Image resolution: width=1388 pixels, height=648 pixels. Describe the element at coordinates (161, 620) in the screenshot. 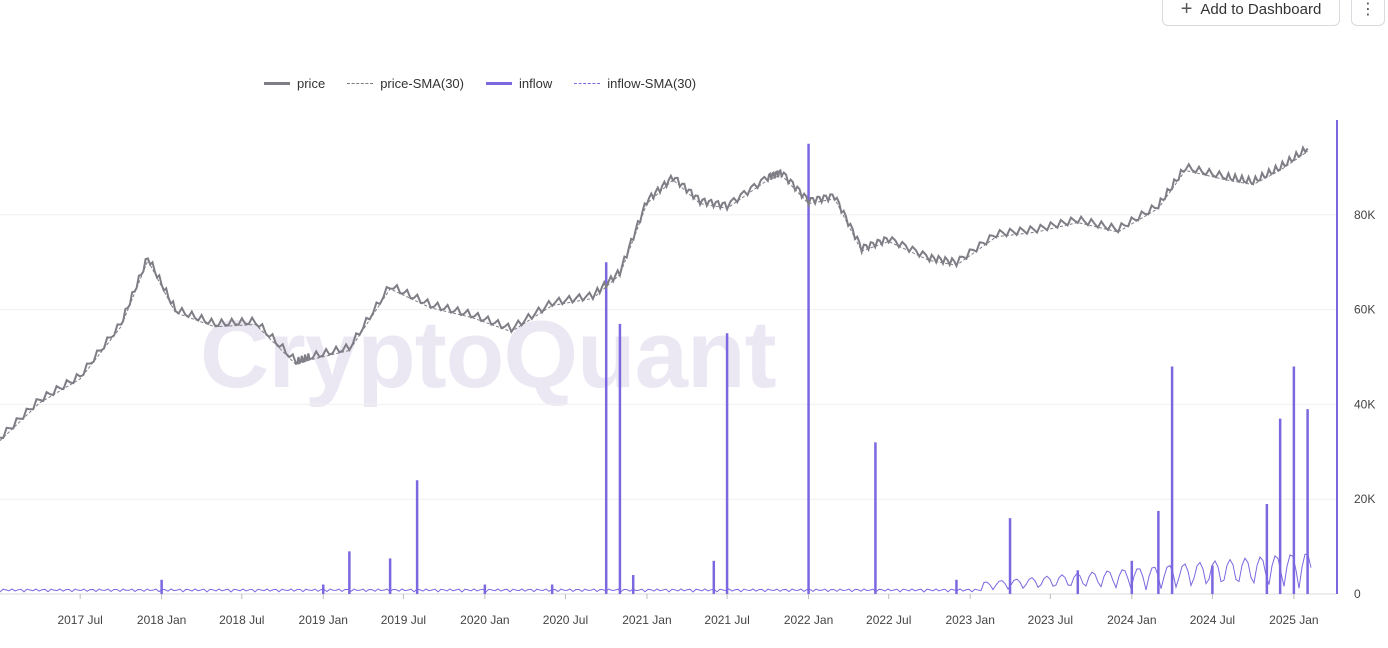

I see `x-tick-label: 2018 Jan` at that location.